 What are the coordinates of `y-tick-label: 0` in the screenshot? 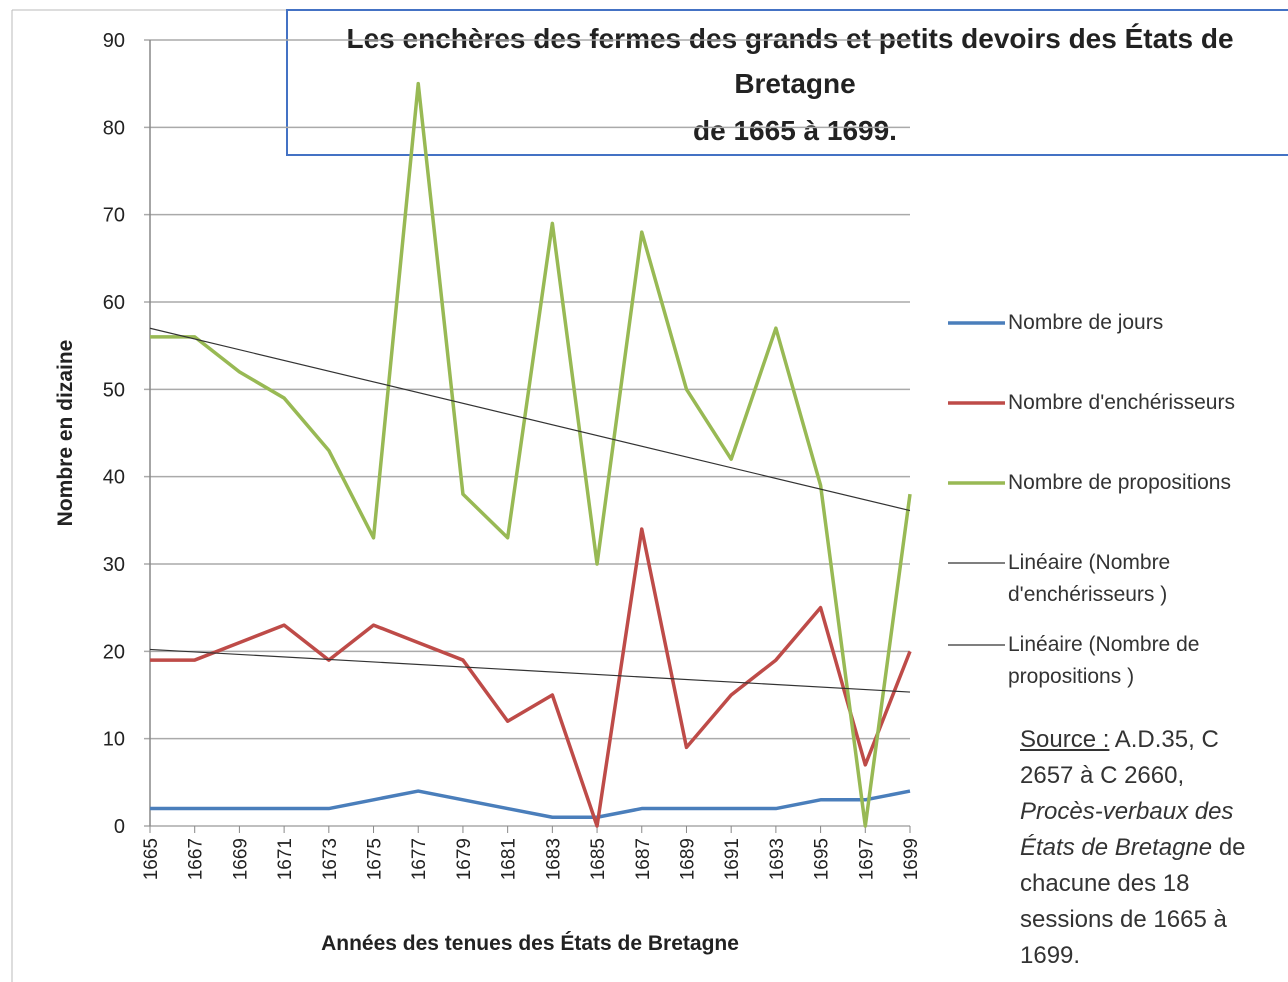 It's located at (119, 827).